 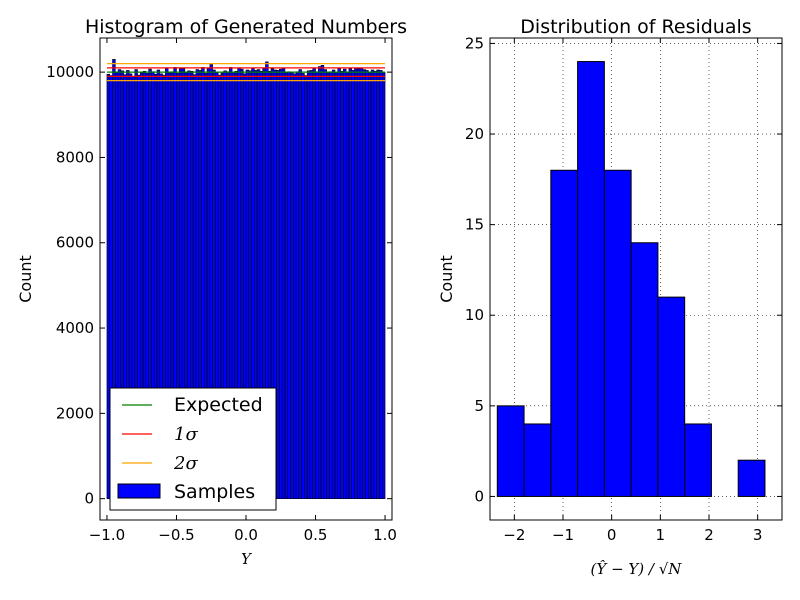 I want to click on y-tick-label: 6000, so click(x=75, y=243).